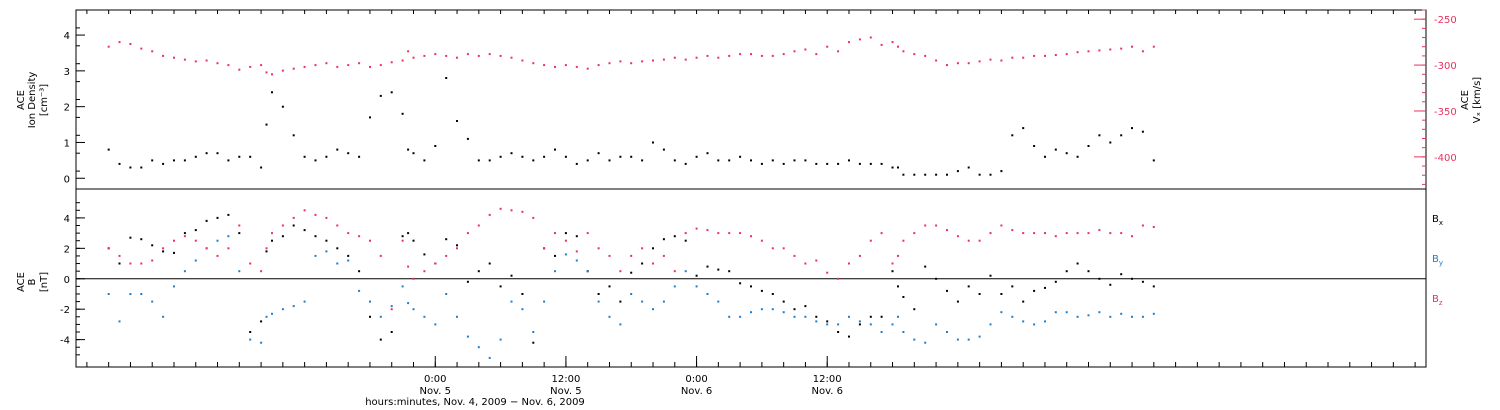 This screenshot has height=410, width=1500. I want to click on top-ytick-label: 3, so click(67, 72).